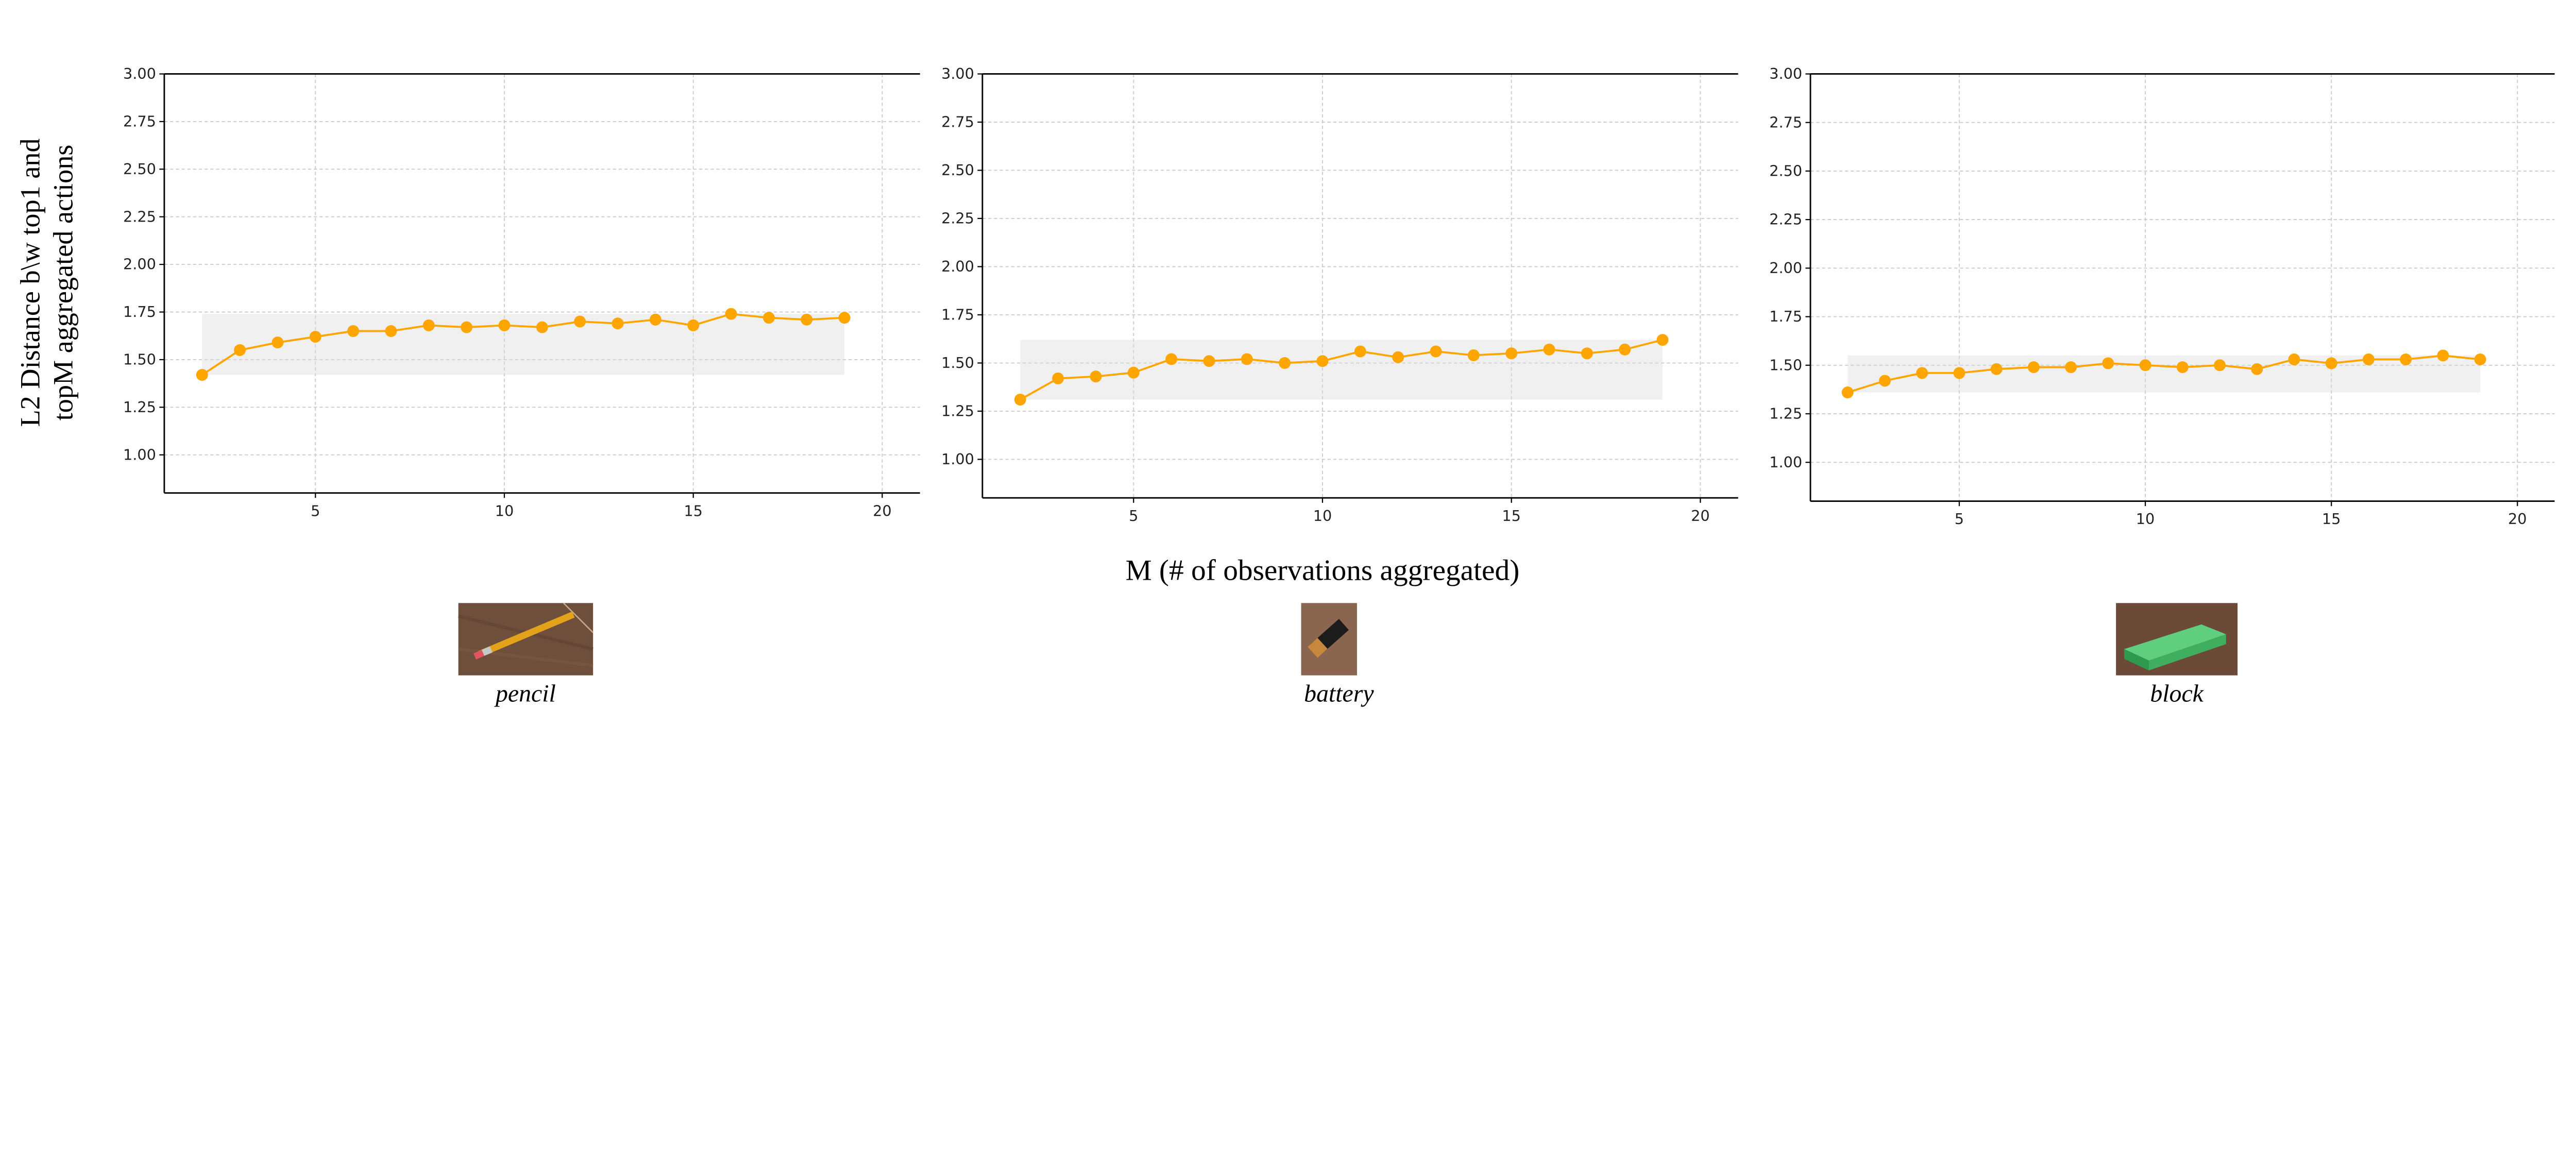 This screenshot has width=2576, height=1162. I want to click on battery-label: battery, so click(1339, 694).